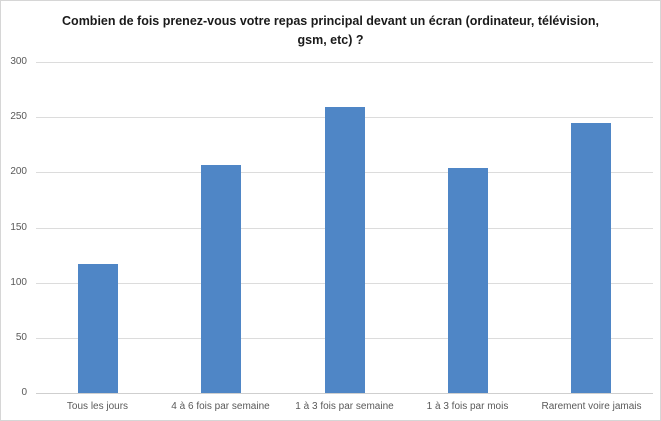 Image resolution: width=661 pixels, height=421 pixels. What do you see at coordinates (591, 406) in the screenshot?
I see `x-axis-category-label: Rarement voire jamais` at bounding box center [591, 406].